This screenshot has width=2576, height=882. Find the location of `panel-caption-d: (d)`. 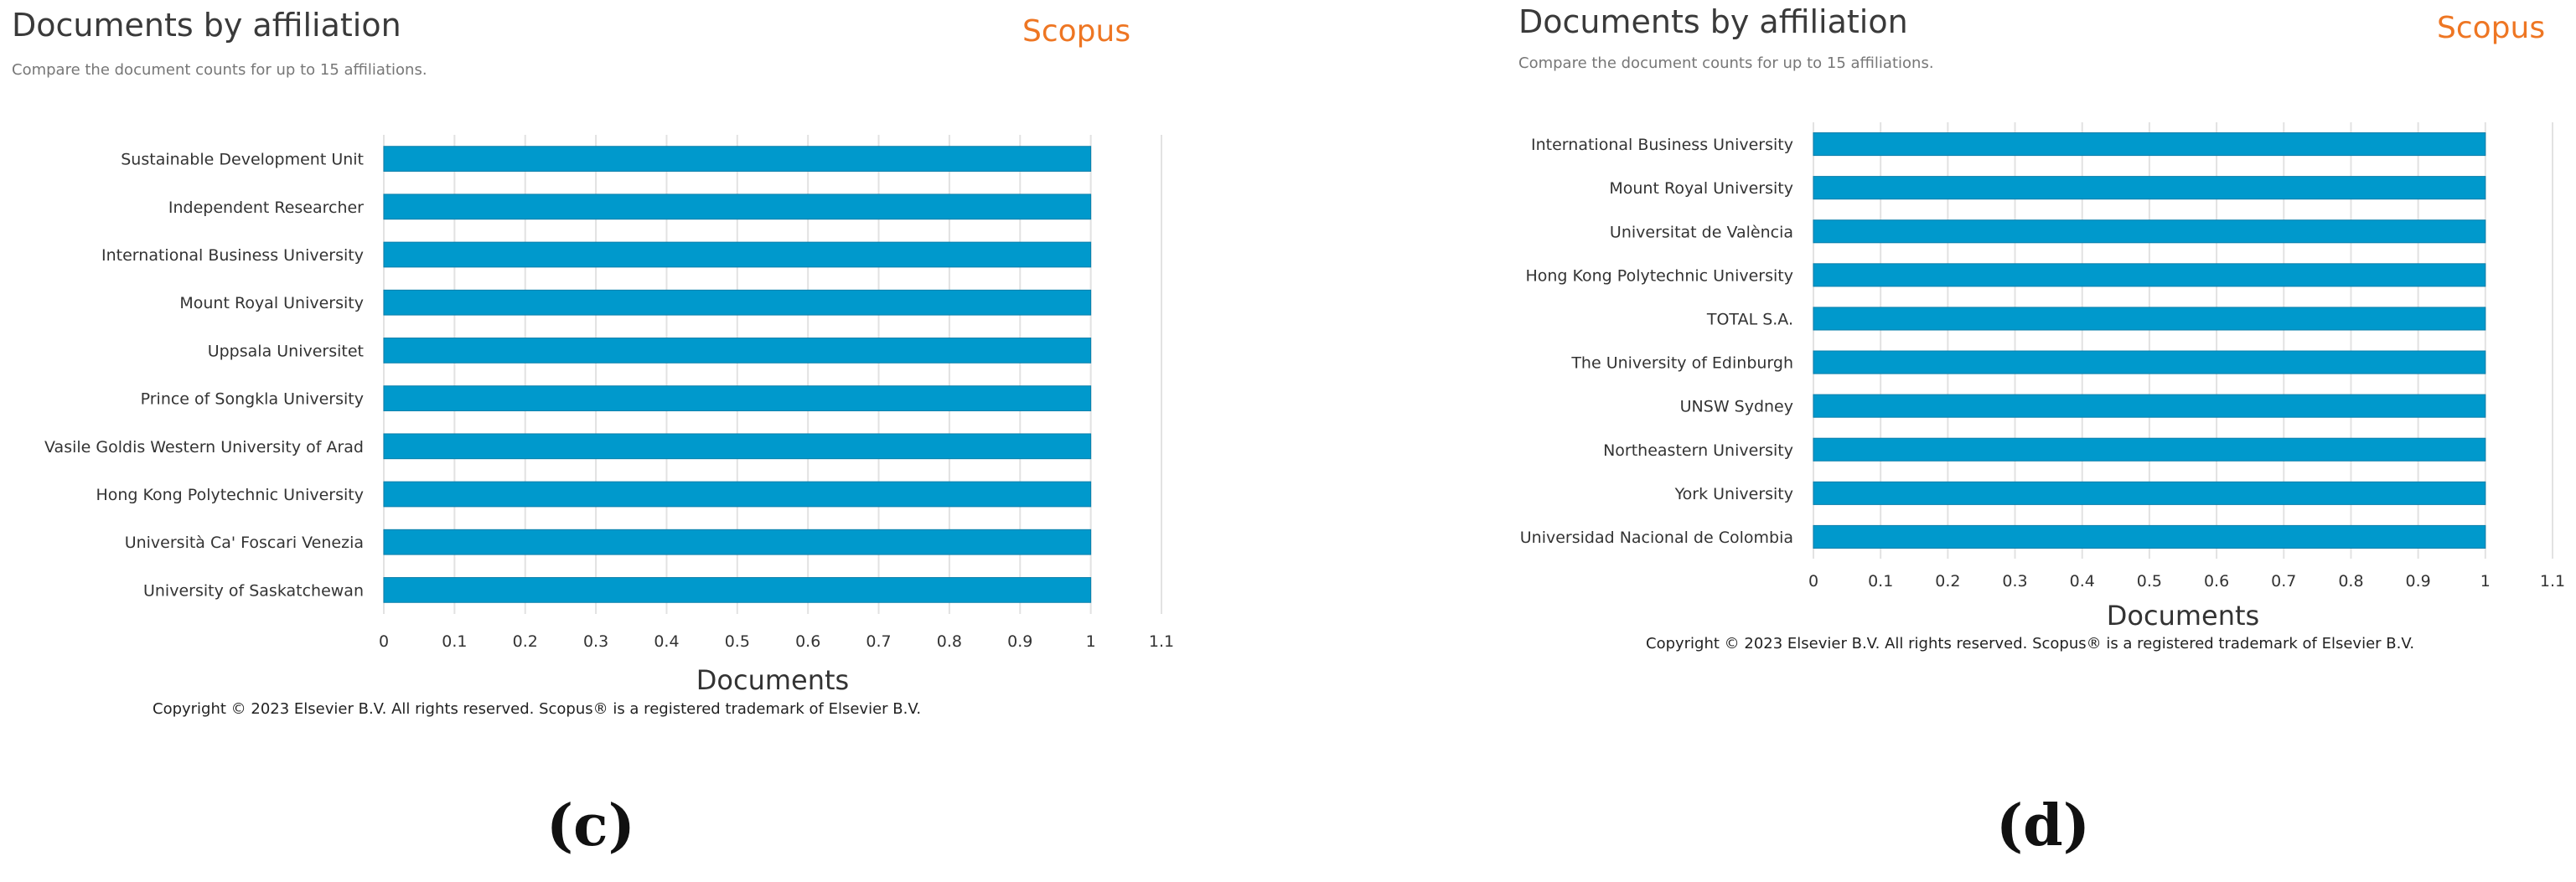

panel-caption-d: (d) is located at coordinates (2043, 826).